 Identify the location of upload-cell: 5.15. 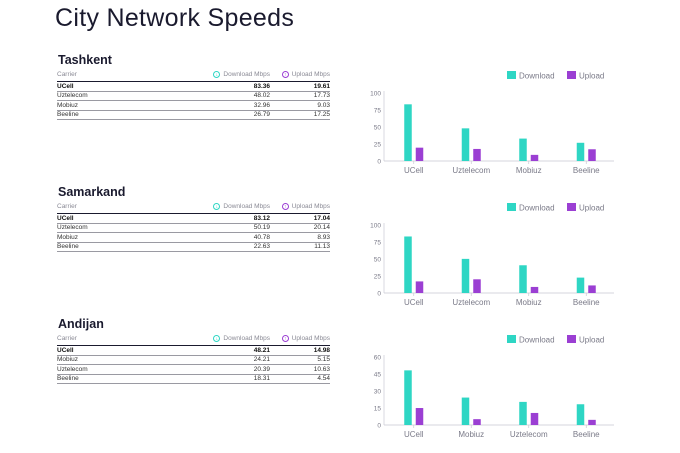
(323, 360).